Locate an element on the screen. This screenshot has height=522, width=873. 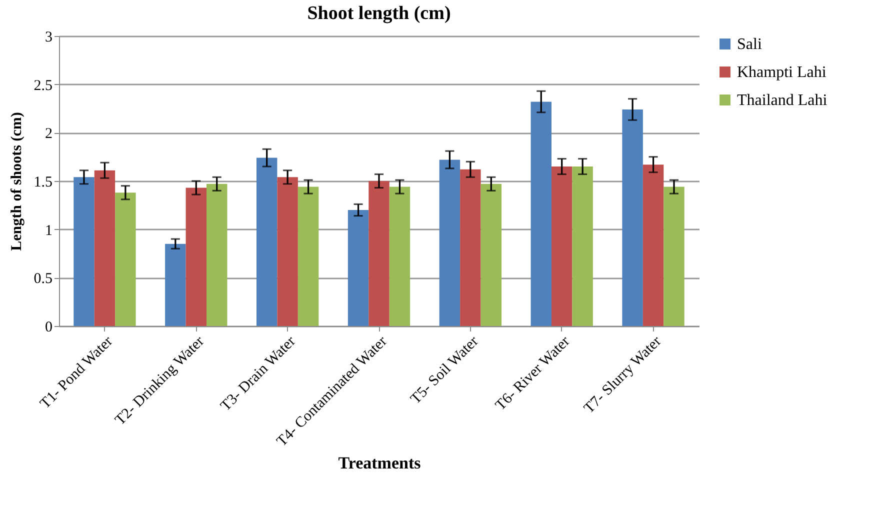
legend-label: Khampti Lahi is located at coordinates (782, 72).